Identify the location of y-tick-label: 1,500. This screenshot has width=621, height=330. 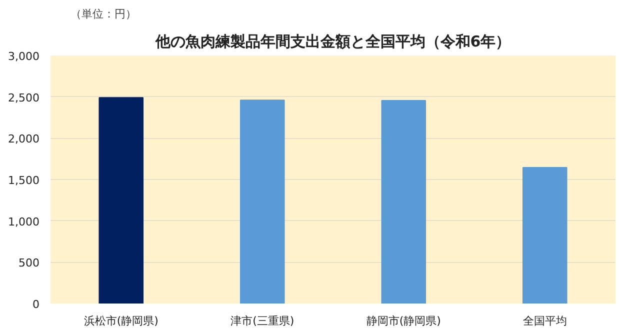
(24, 180).